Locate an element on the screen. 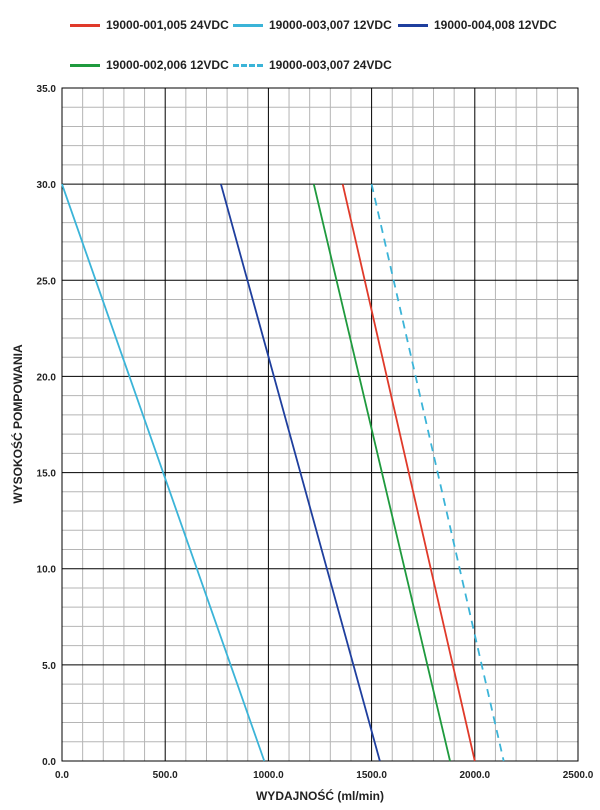 This screenshot has height=810, width=600. legend-label: 19000-001,005 24VDC is located at coordinates (167, 25).